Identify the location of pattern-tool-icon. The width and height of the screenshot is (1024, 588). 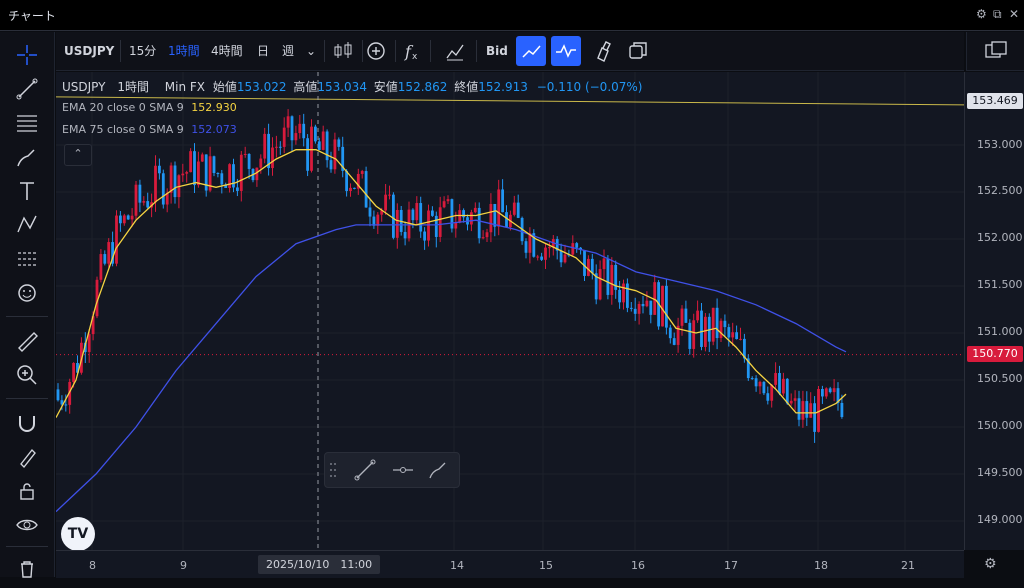
(27, 225).